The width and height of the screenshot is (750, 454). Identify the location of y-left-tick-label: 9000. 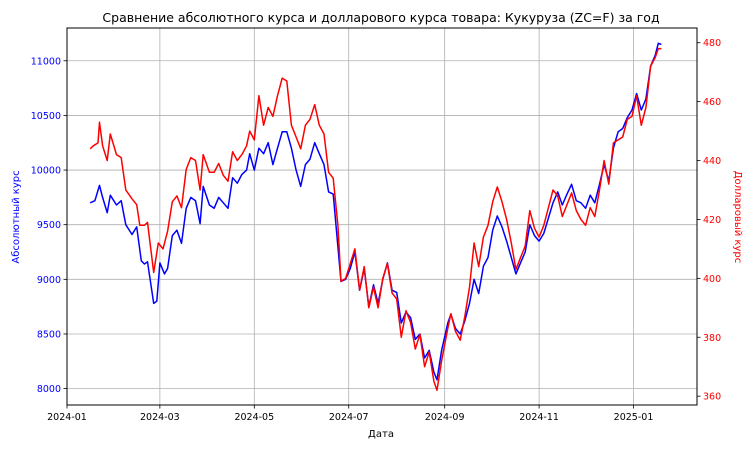
(49, 280).